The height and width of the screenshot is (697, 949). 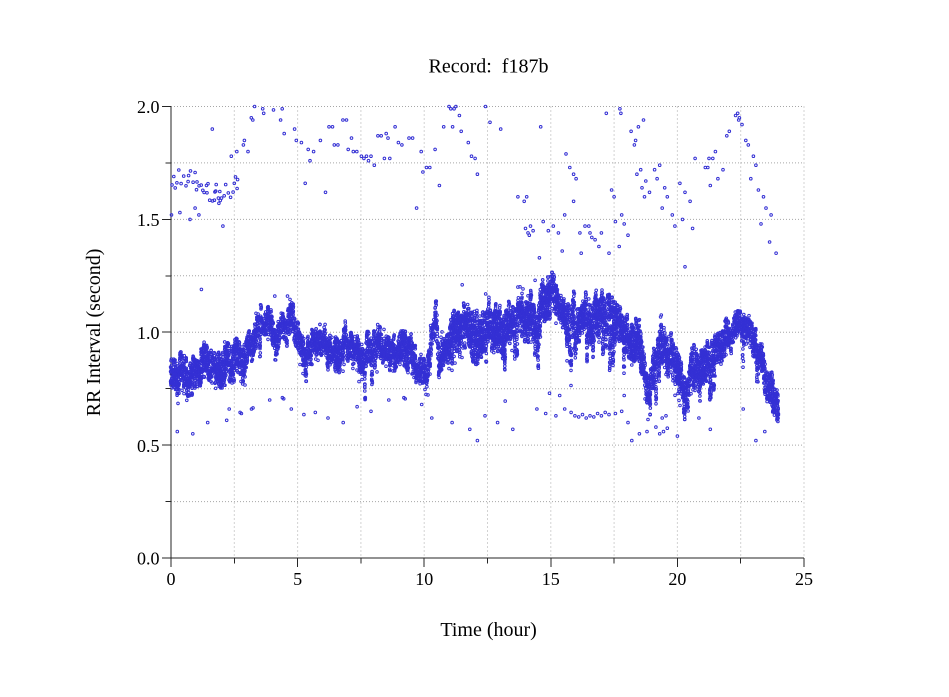 I want to click on svg-text: 15, so click(x=551, y=579).